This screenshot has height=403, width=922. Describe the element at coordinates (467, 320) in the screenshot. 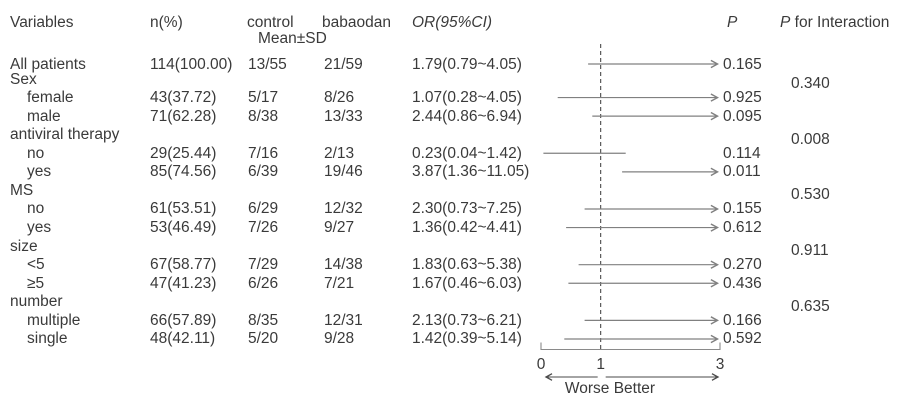

I see `row-or-ci: 2.13(0.73~6.21)` at that location.